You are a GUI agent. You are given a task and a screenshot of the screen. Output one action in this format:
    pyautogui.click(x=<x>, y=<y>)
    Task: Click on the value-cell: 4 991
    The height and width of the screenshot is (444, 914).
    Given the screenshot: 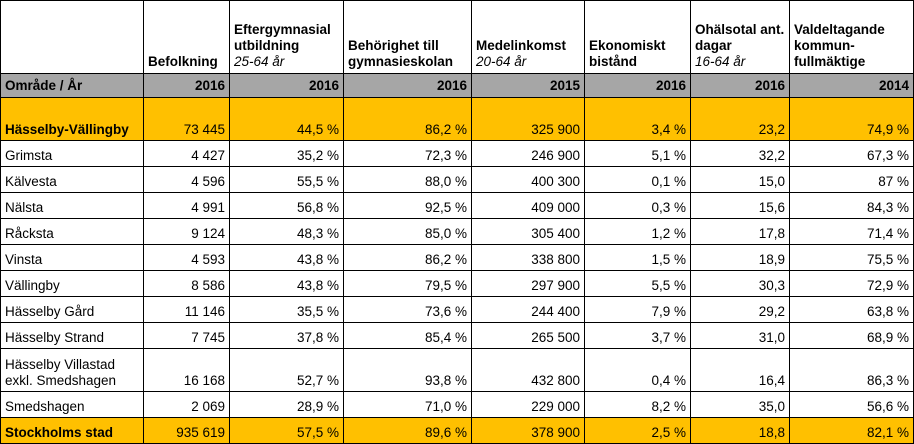 What is the action you would take?
    pyautogui.click(x=186, y=205)
    